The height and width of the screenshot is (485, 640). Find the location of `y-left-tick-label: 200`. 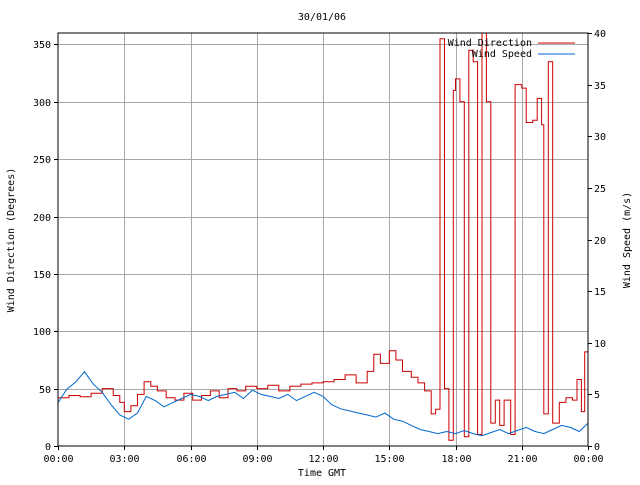

y-left-tick-label: 200 is located at coordinates (42, 218).